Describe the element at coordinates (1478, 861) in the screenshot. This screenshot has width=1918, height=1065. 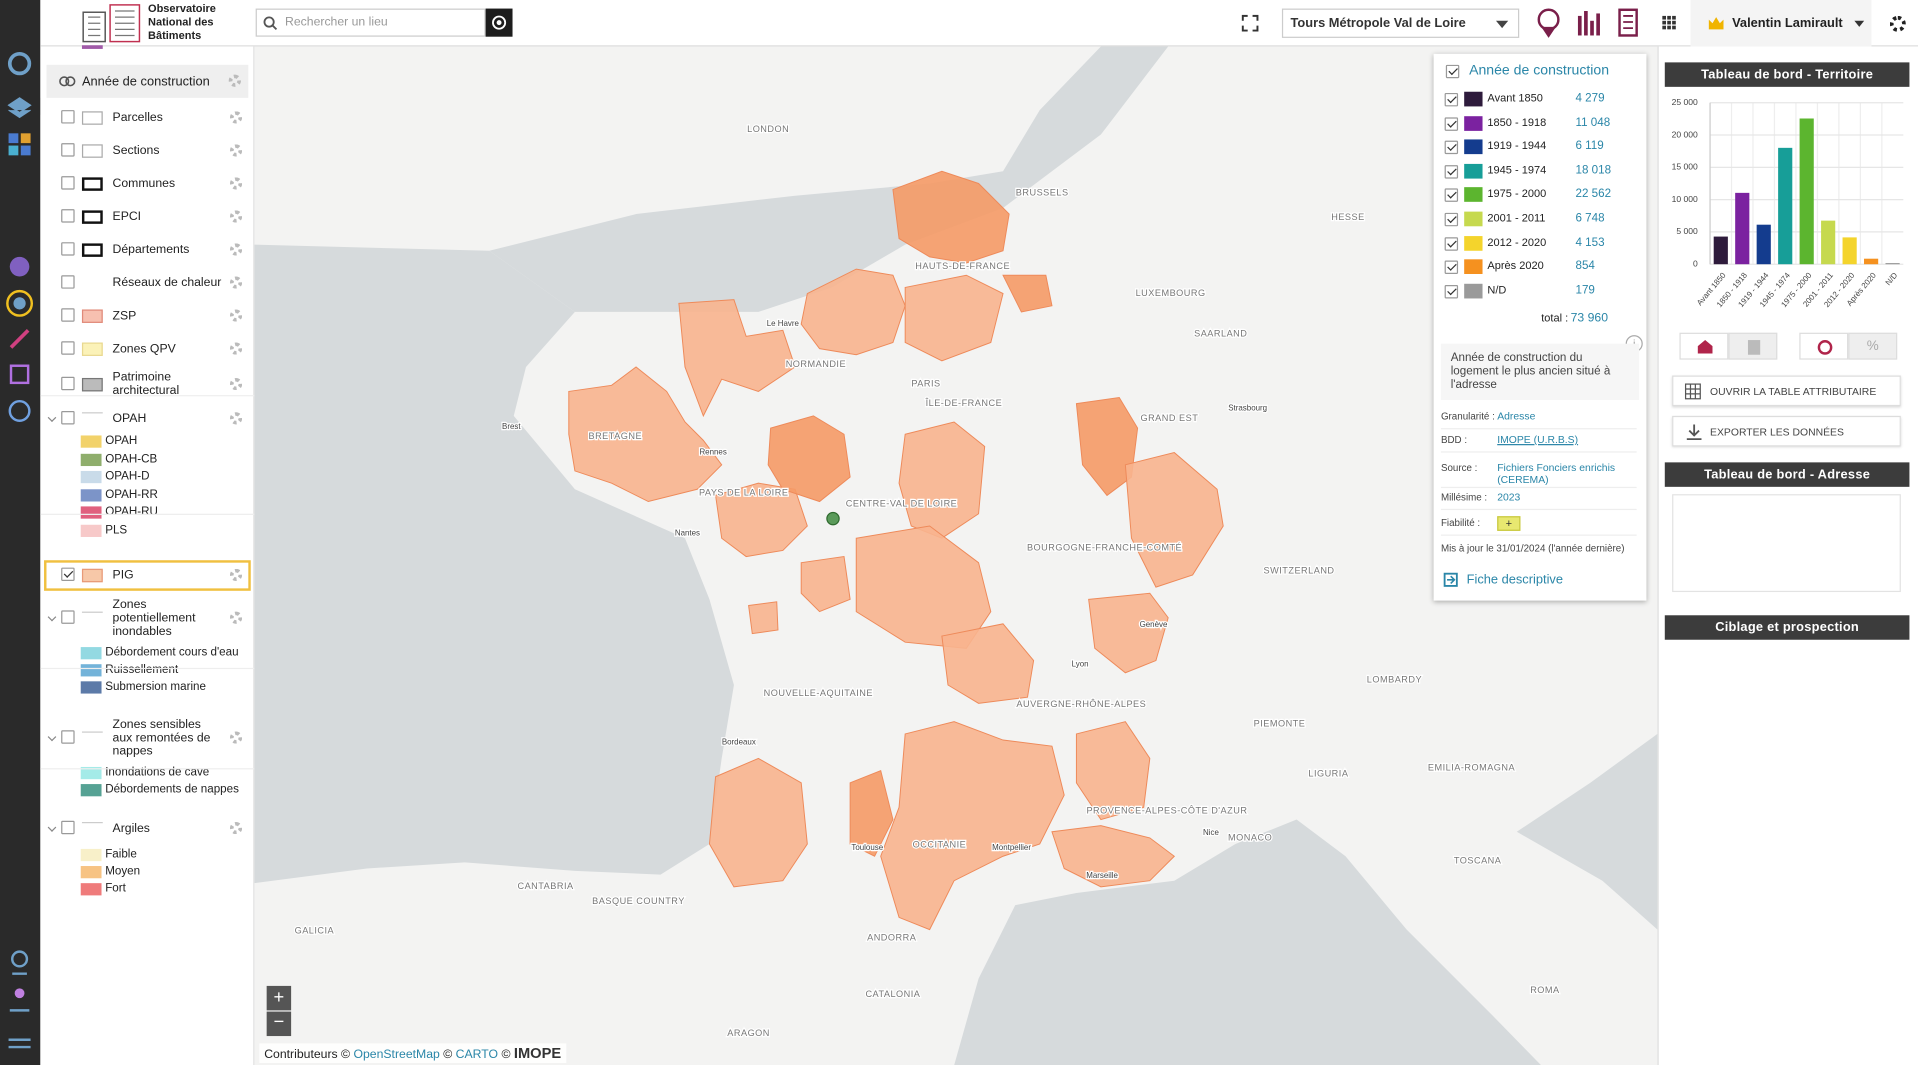
I see `map-label: TOSCANA` at that location.